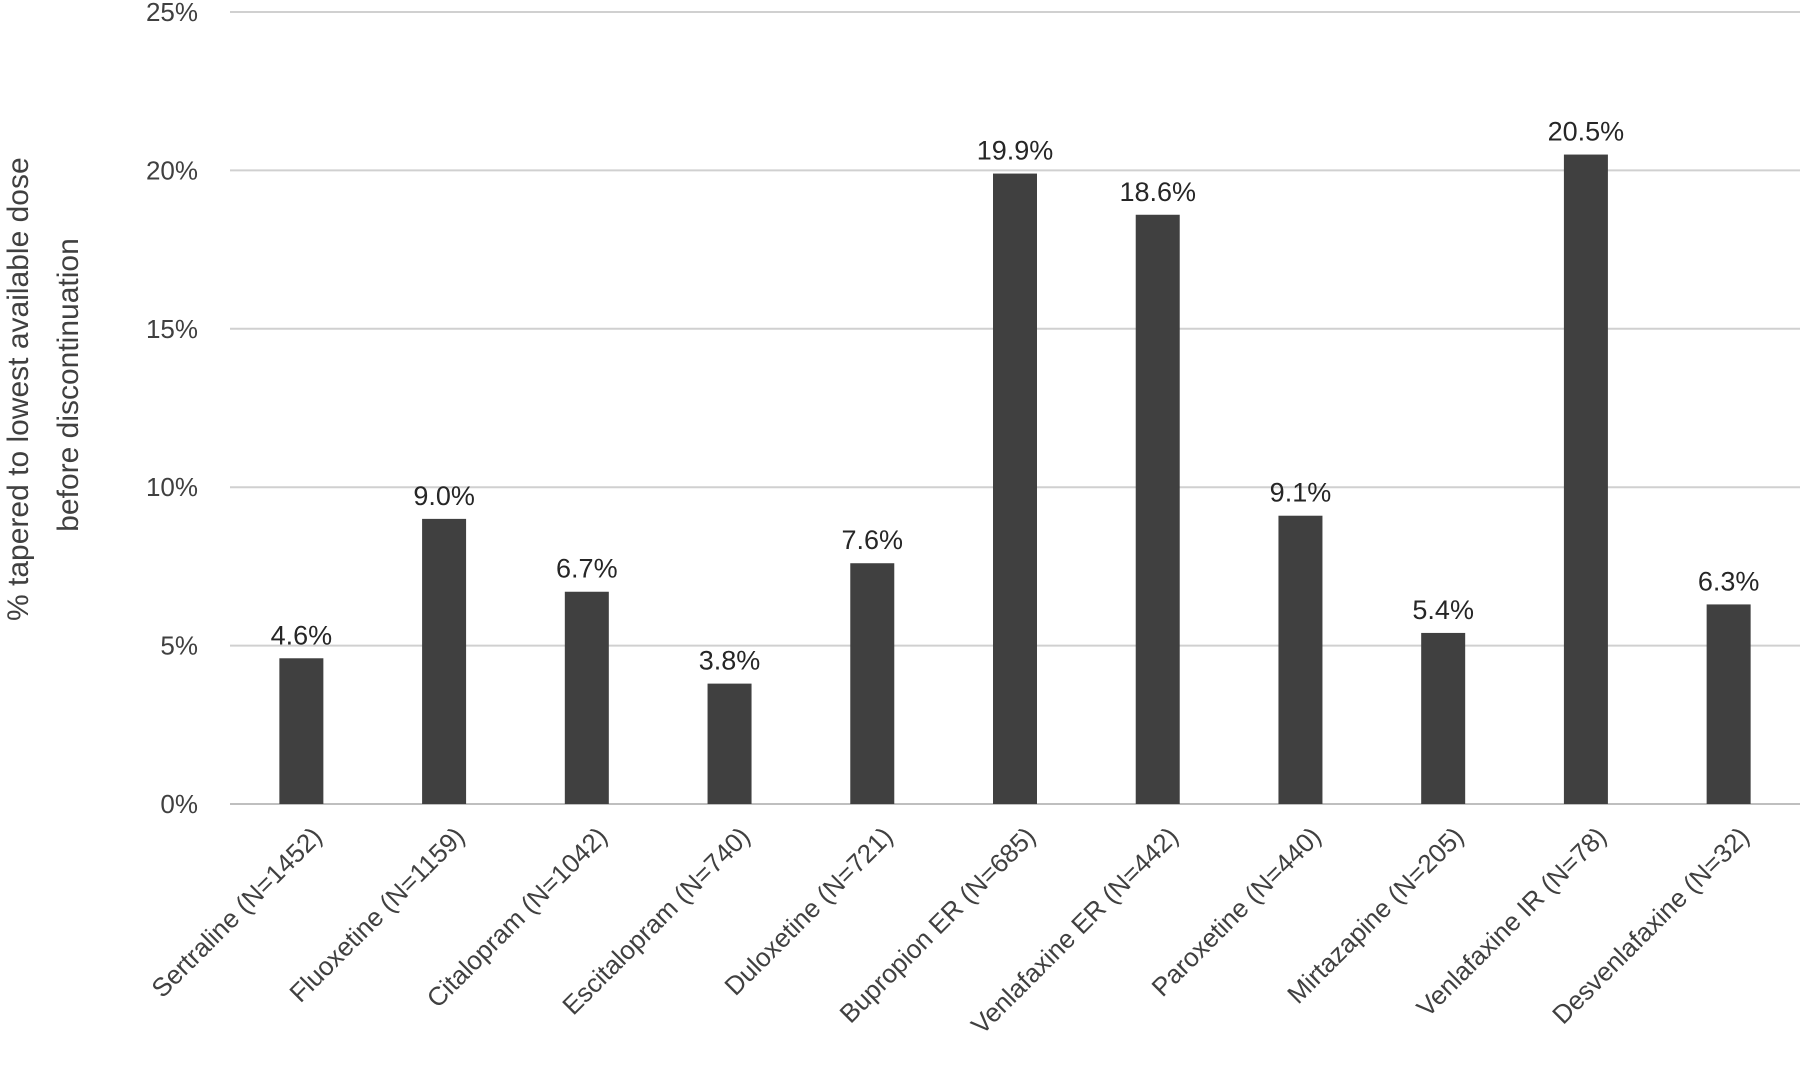 This screenshot has height=1077, width=1800. I want to click on y-axis-title-line-1: % tapered to lowest available dose, so click(18, 389).